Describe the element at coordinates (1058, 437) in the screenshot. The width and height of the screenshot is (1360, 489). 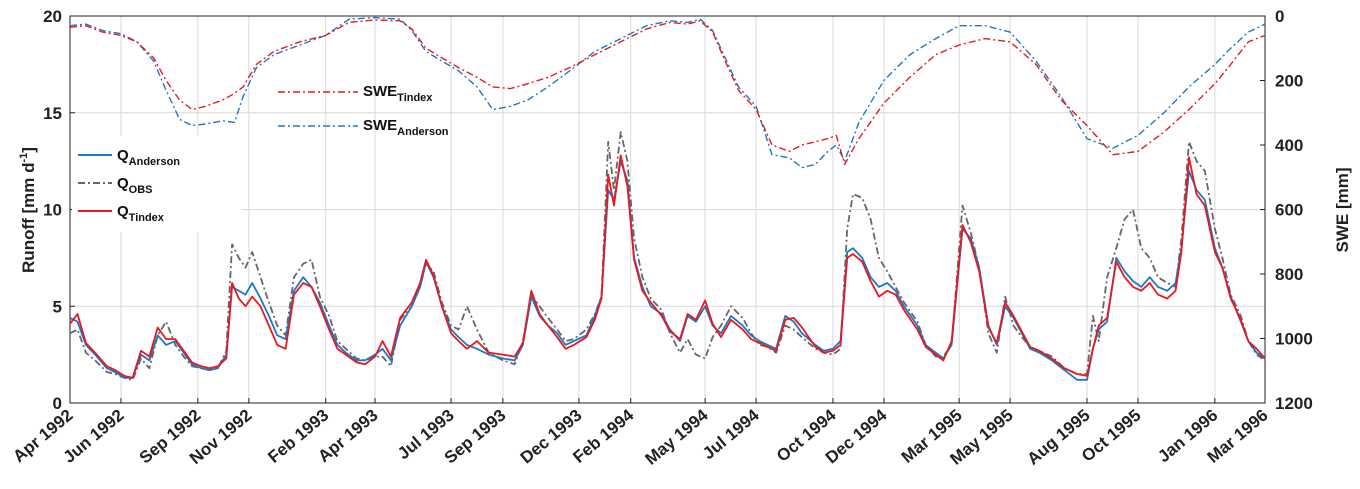
I see `x-tick-label: Aug 1995` at that location.